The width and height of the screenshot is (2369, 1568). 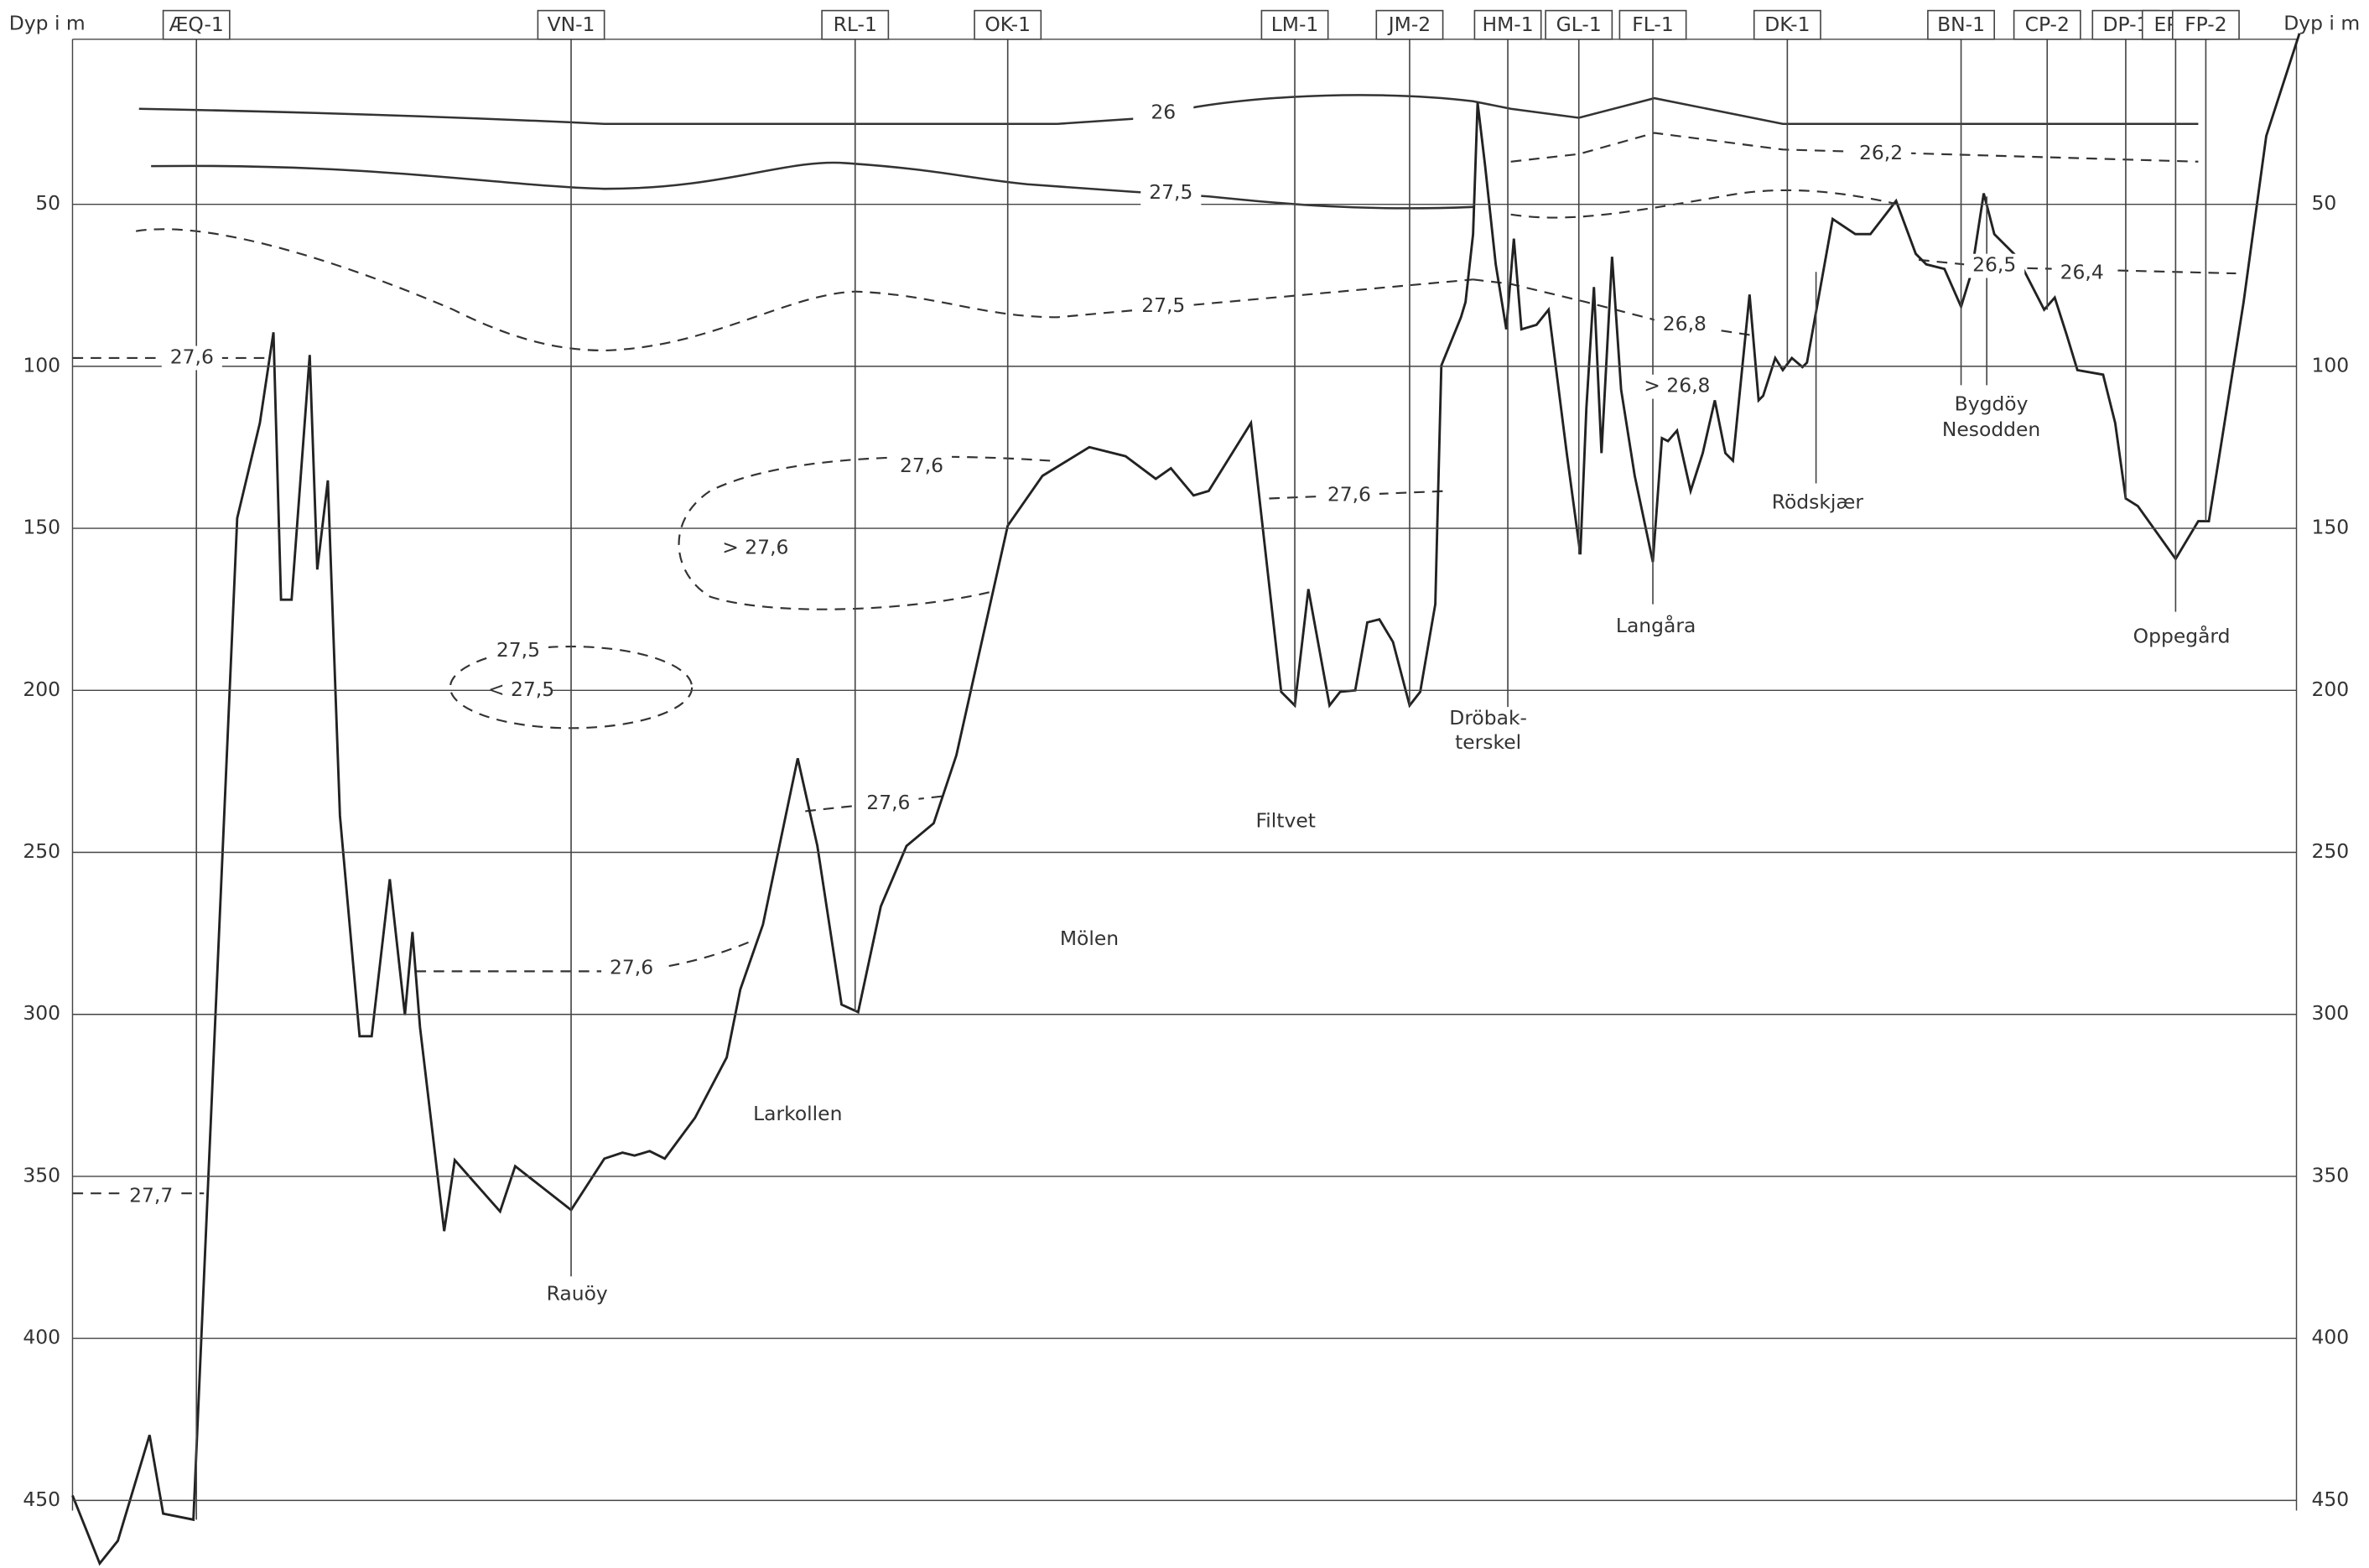 I want to click on isoline-label: > 27,6, so click(x=755, y=546).